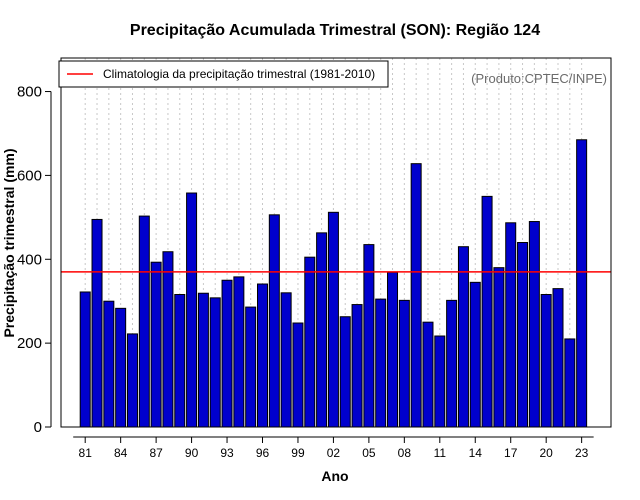  I want to click on y-axis: 0 200 400 600 800, so click(34, 260).